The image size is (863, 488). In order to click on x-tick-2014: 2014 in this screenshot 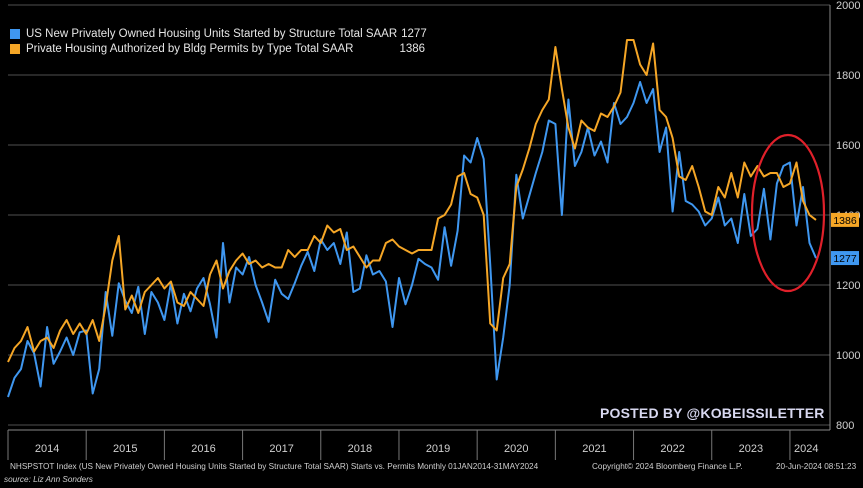, I will do `click(47, 449)`.